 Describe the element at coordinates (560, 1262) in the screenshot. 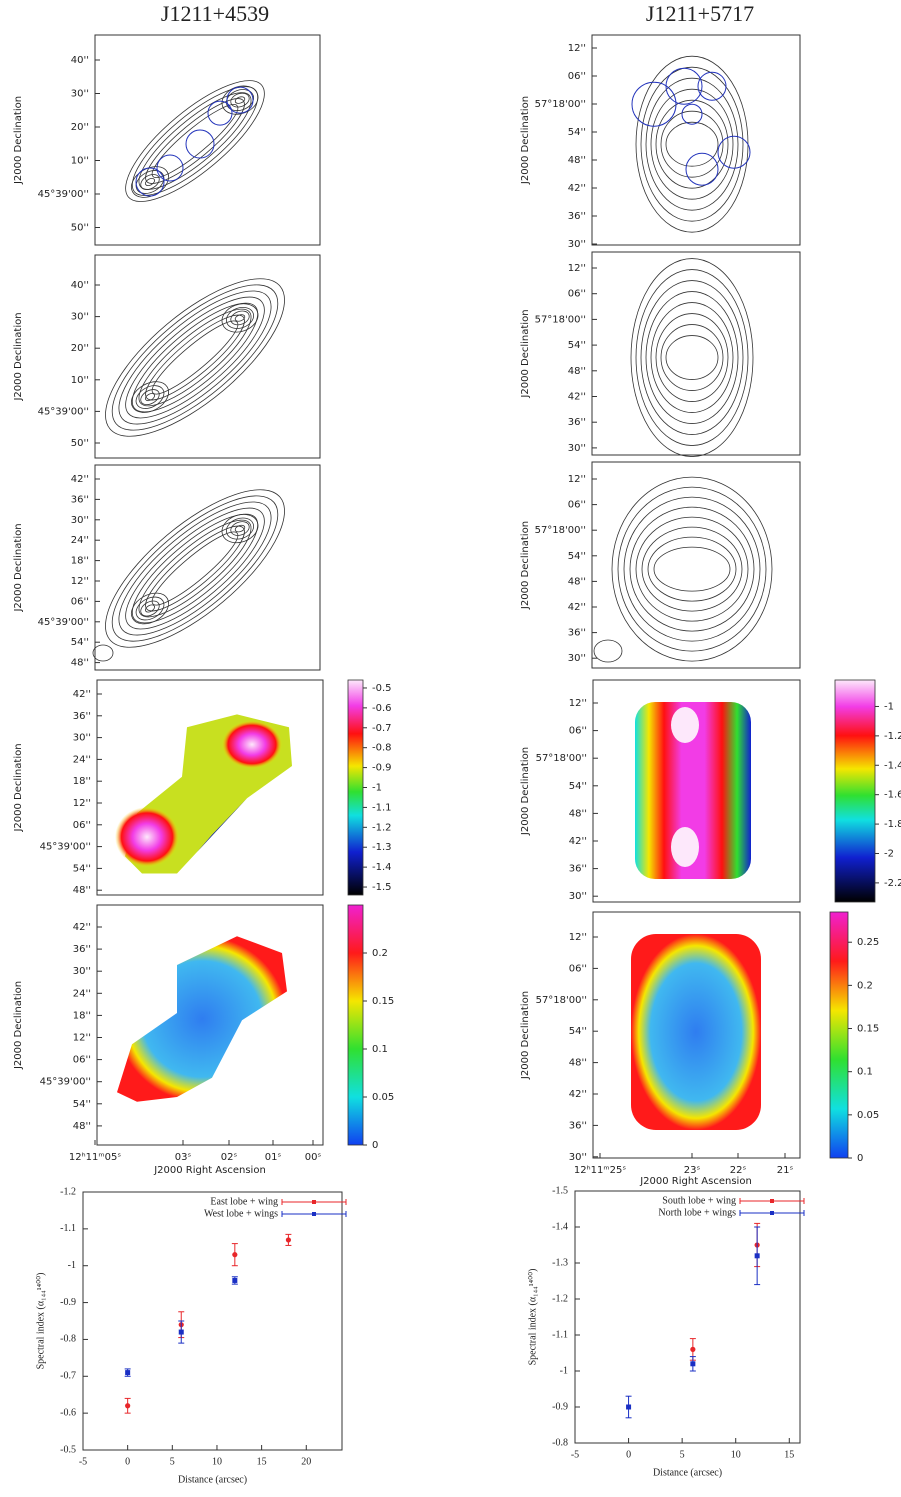

I see `y-tick-label: -1.3` at that location.